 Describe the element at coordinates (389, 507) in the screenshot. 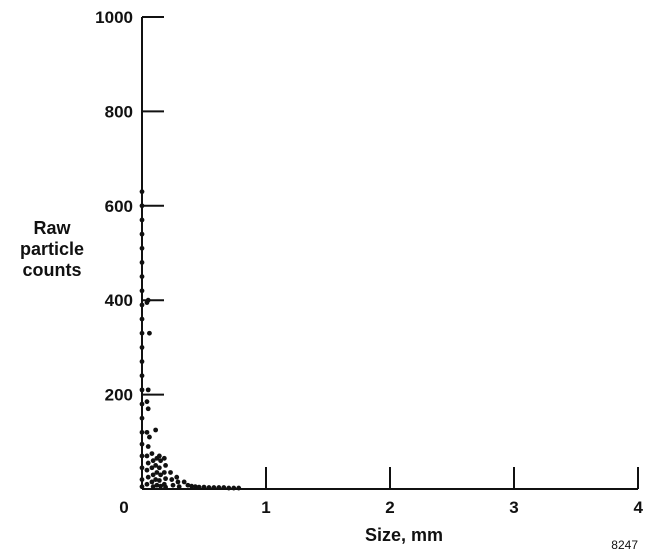

I see `x-tick-label: 2` at that location.